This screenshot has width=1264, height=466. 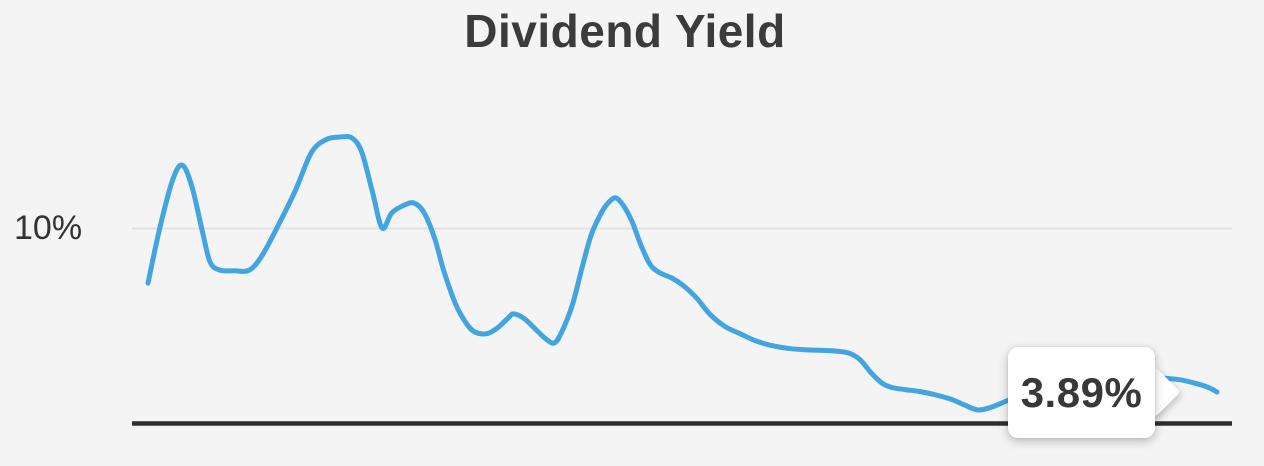 I want to click on y-axis-tick-label: 10%, so click(x=48, y=228).